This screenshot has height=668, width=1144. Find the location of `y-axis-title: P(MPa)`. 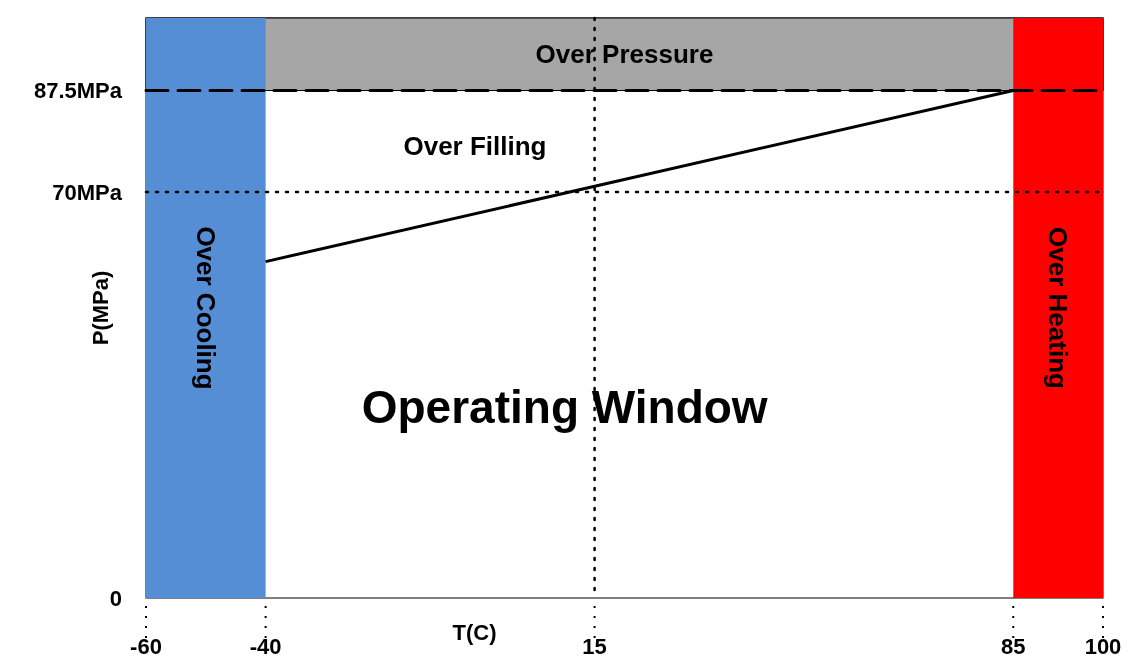

y-axis-title: P(MPa) is located at coordinates (100, 308).